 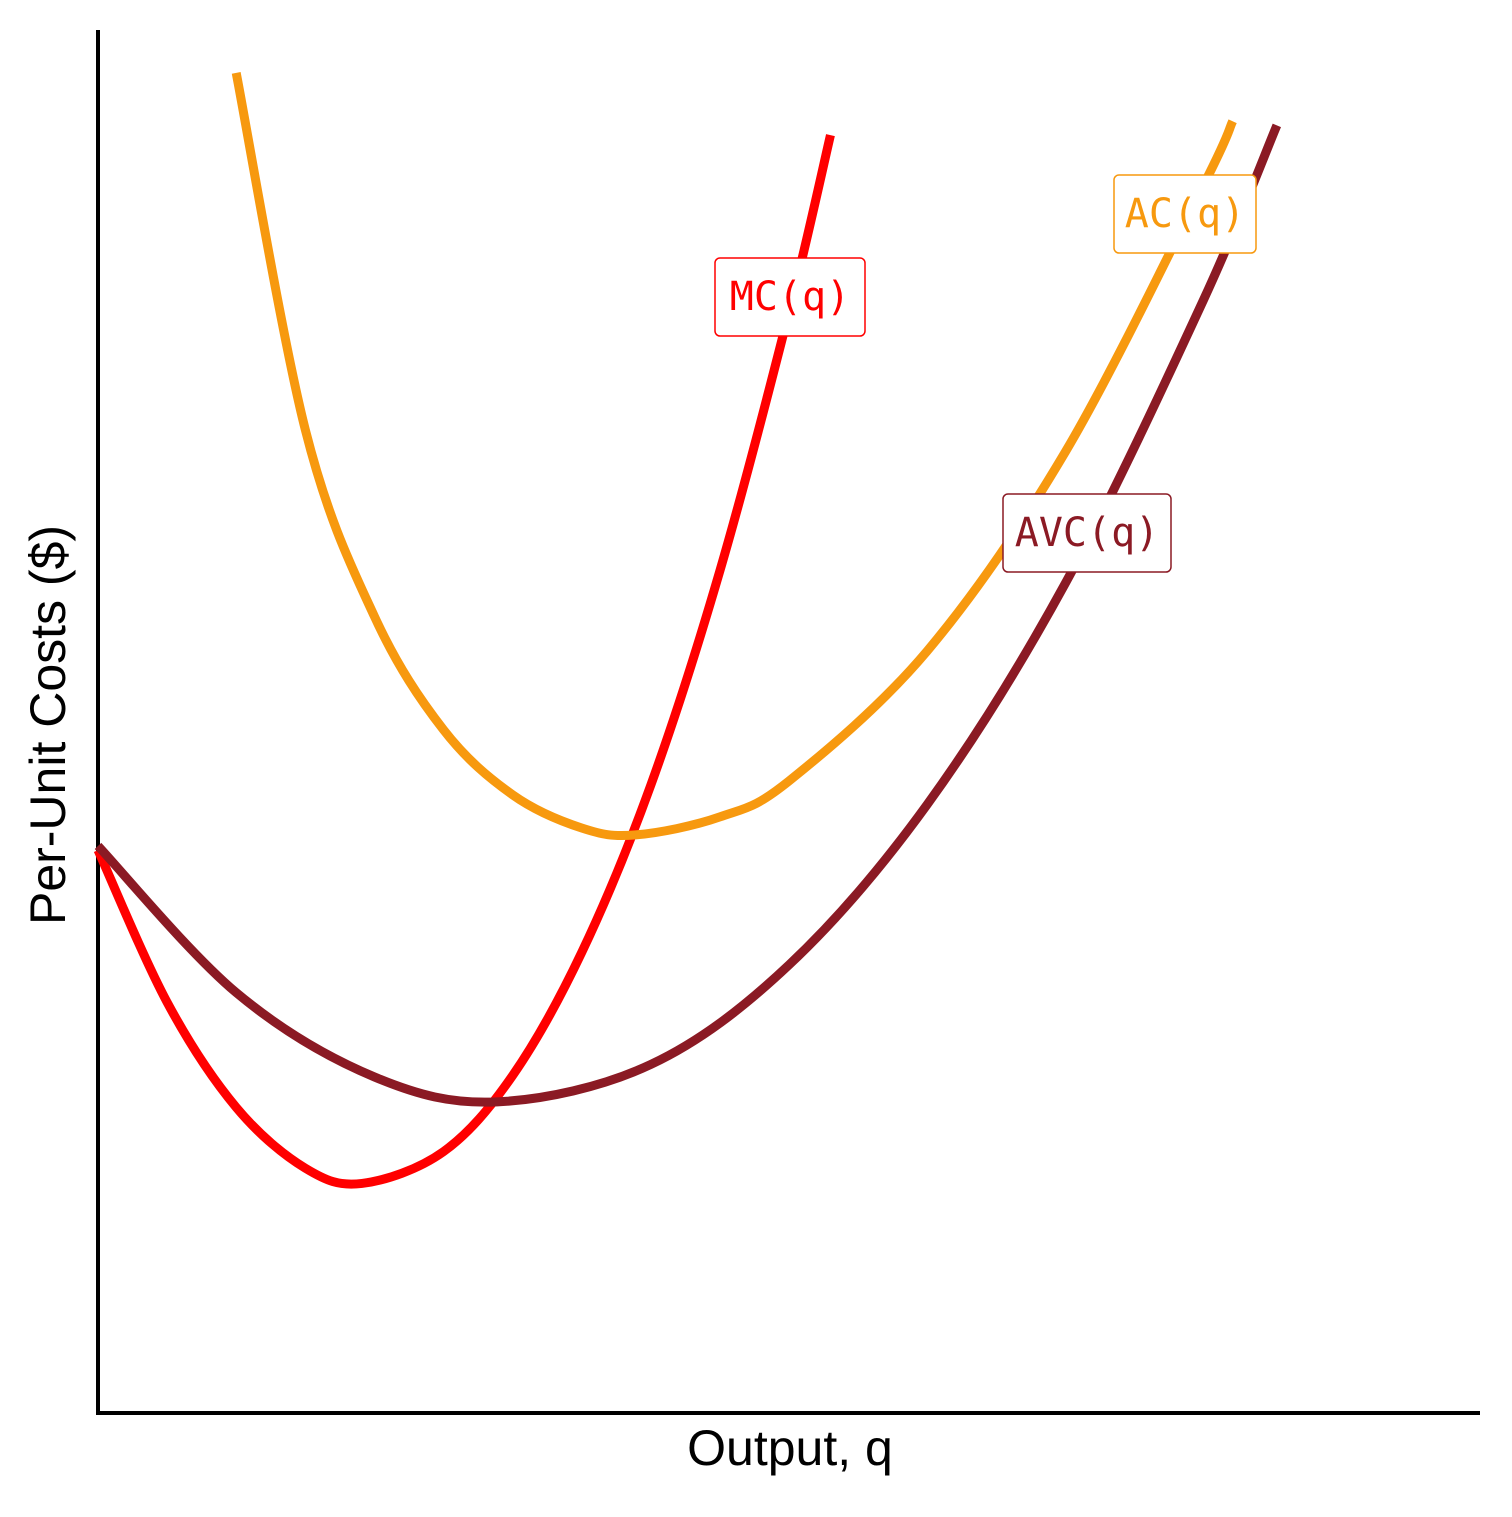 I want to click on y-axis-title: Per-Unit Costs ($), so click(x=48, y=725).